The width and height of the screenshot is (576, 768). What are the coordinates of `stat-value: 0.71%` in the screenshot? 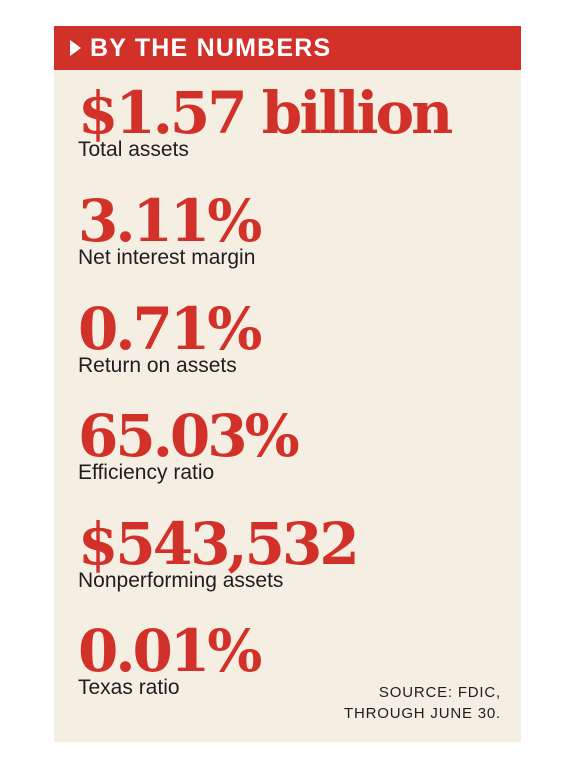 It's located at (170, 329).